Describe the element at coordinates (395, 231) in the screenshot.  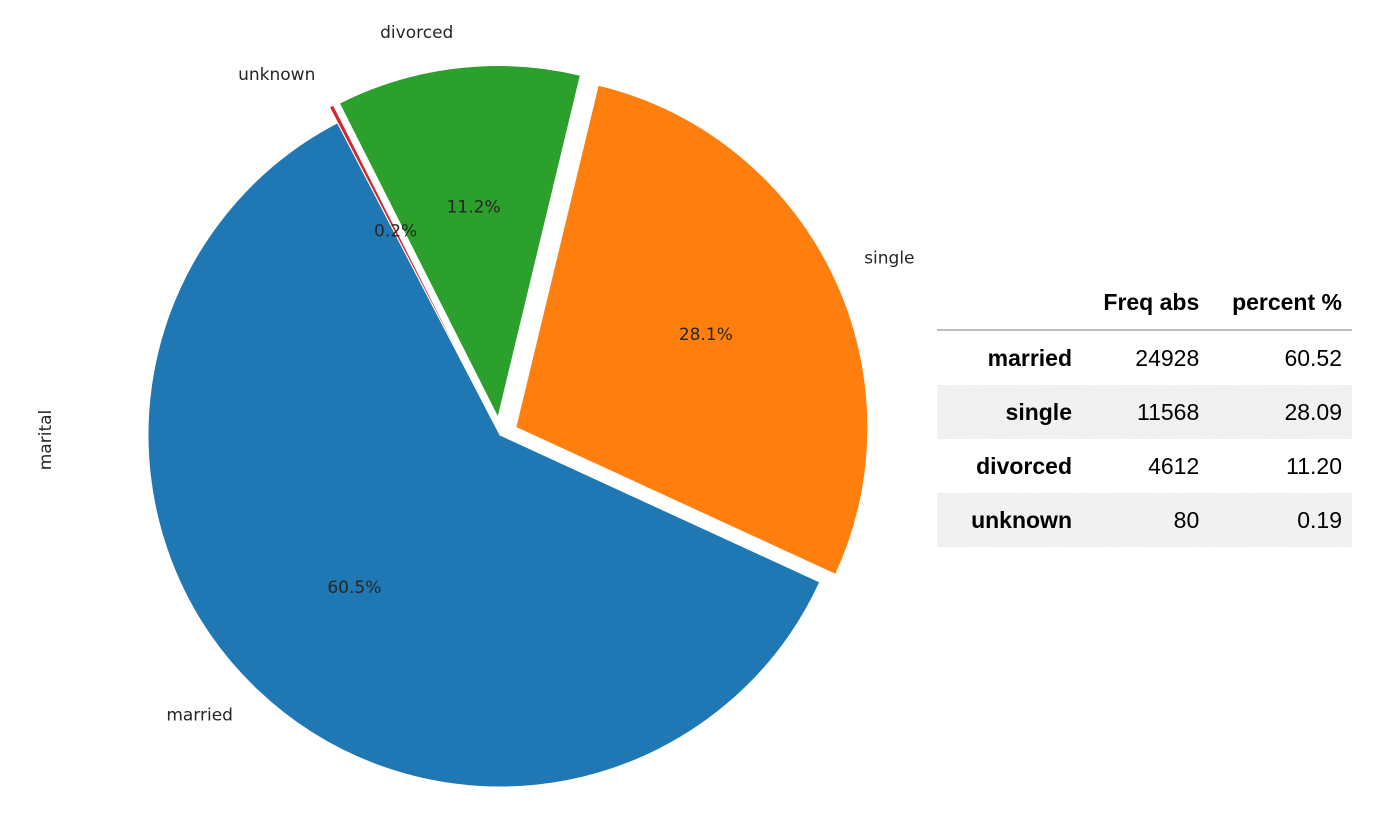
I see `pct-label-unknown: 0.2%` at that location.